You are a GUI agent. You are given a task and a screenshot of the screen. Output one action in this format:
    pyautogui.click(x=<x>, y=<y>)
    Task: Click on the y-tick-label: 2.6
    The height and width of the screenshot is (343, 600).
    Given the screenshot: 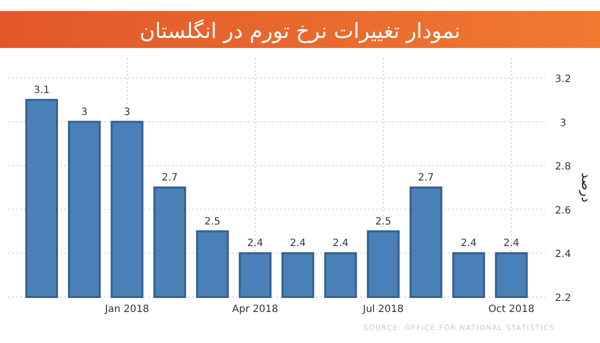 What is the action you would take?
    pyautogui.click(x=563, y=210)
    